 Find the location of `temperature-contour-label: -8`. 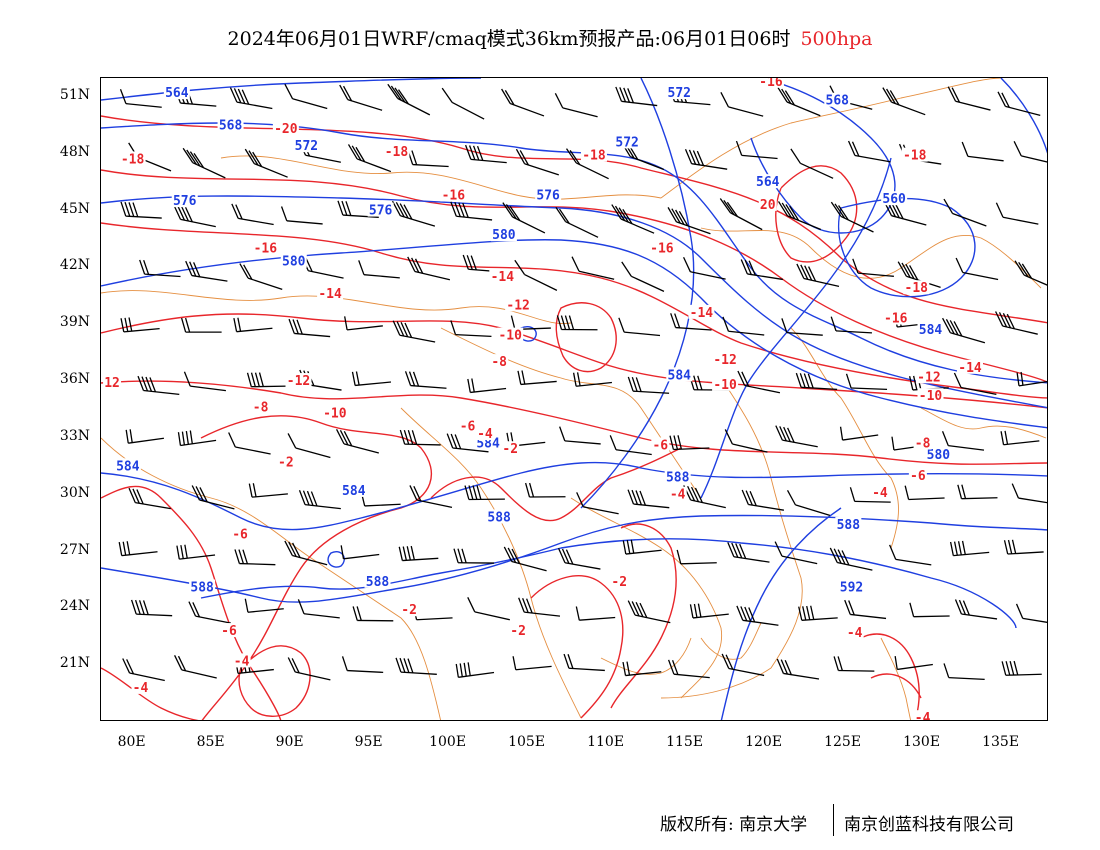

temperature-contour-label: -8 is located at coordinates (499, 362).